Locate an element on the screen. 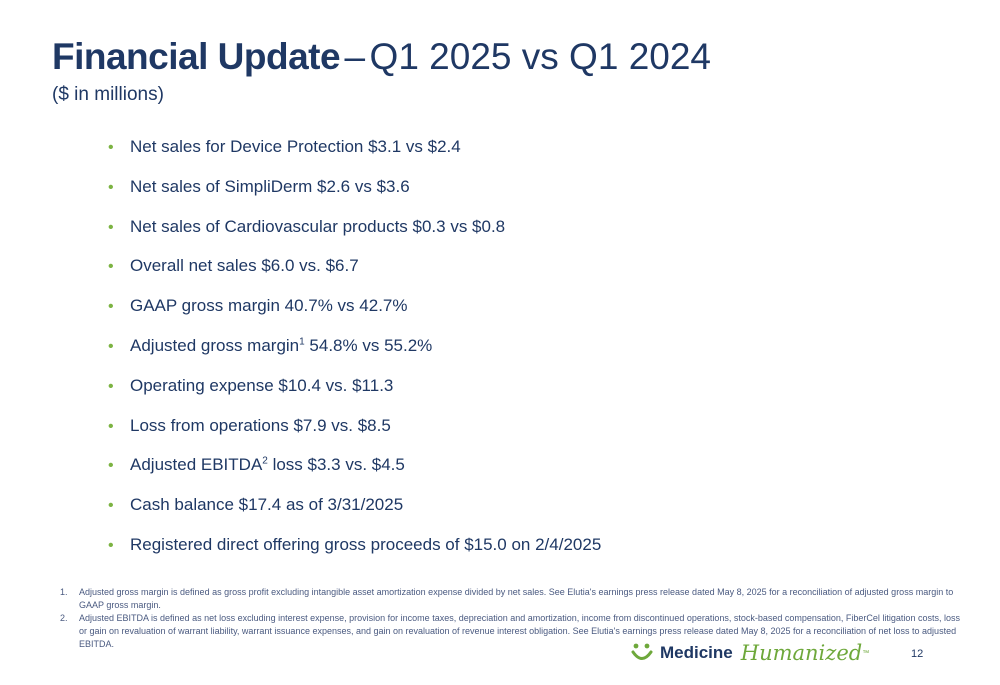 The height and width of the screenshot is (685, 1000). bullet-text: Loss from operations $7.9 vs. $8.5 is located at coordinates (260, 426).